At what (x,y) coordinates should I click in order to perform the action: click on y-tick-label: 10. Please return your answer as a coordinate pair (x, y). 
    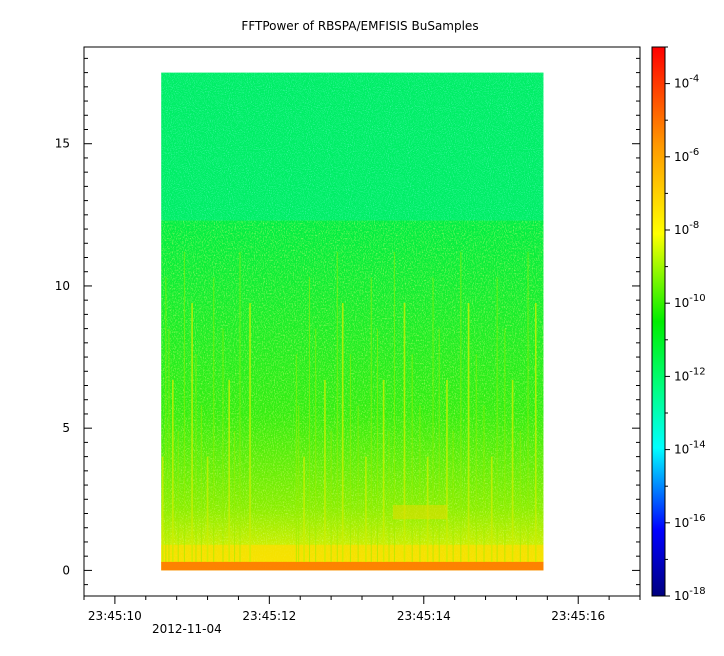
    Looking at the image, I should click on (62, 286).